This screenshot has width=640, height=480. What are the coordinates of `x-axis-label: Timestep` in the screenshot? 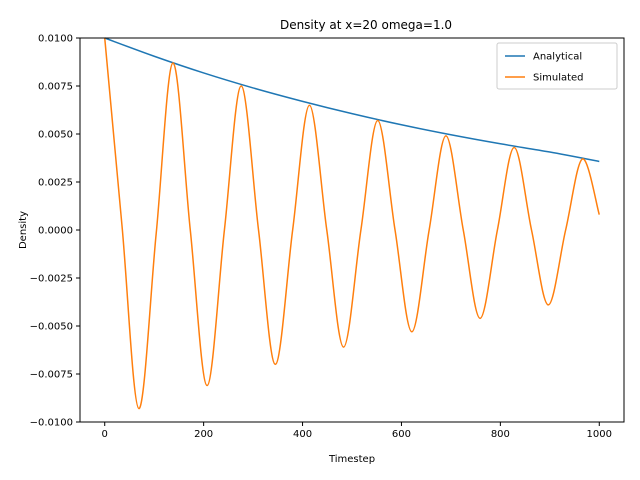 It's located at (351, 459).